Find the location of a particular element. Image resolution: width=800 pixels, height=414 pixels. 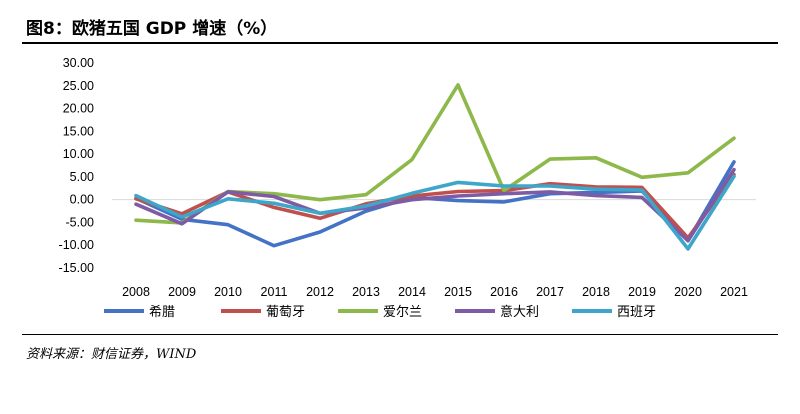

x-tick-label: 2011 is located at coordinates (274, 292).